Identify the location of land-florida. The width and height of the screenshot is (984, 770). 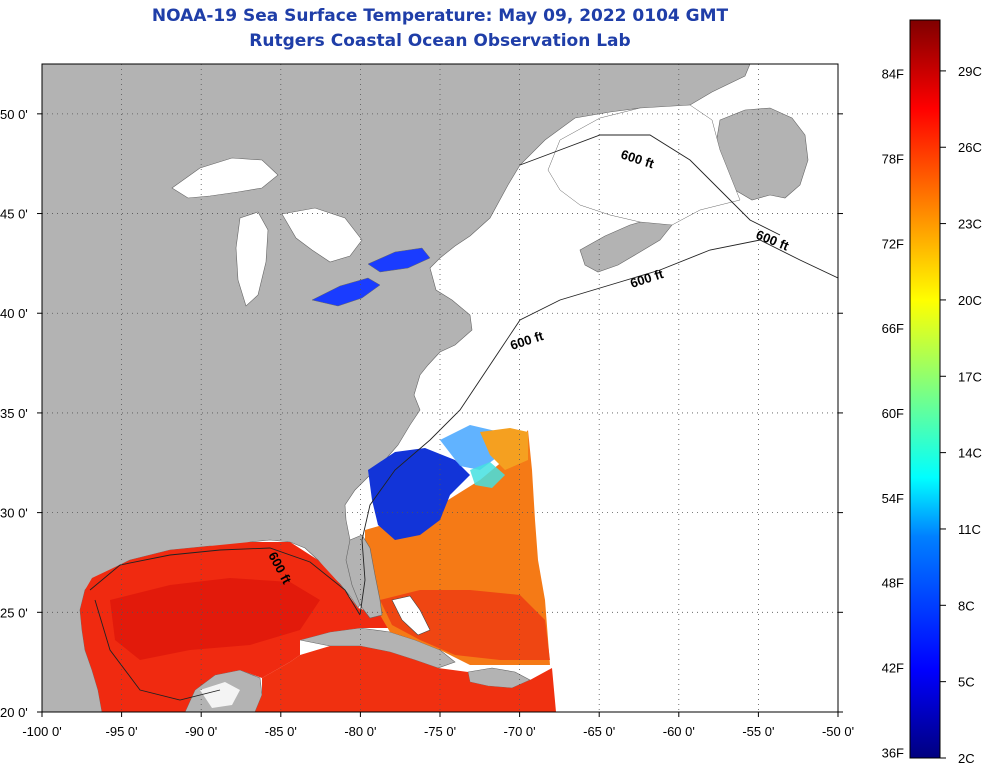
(364, 576).